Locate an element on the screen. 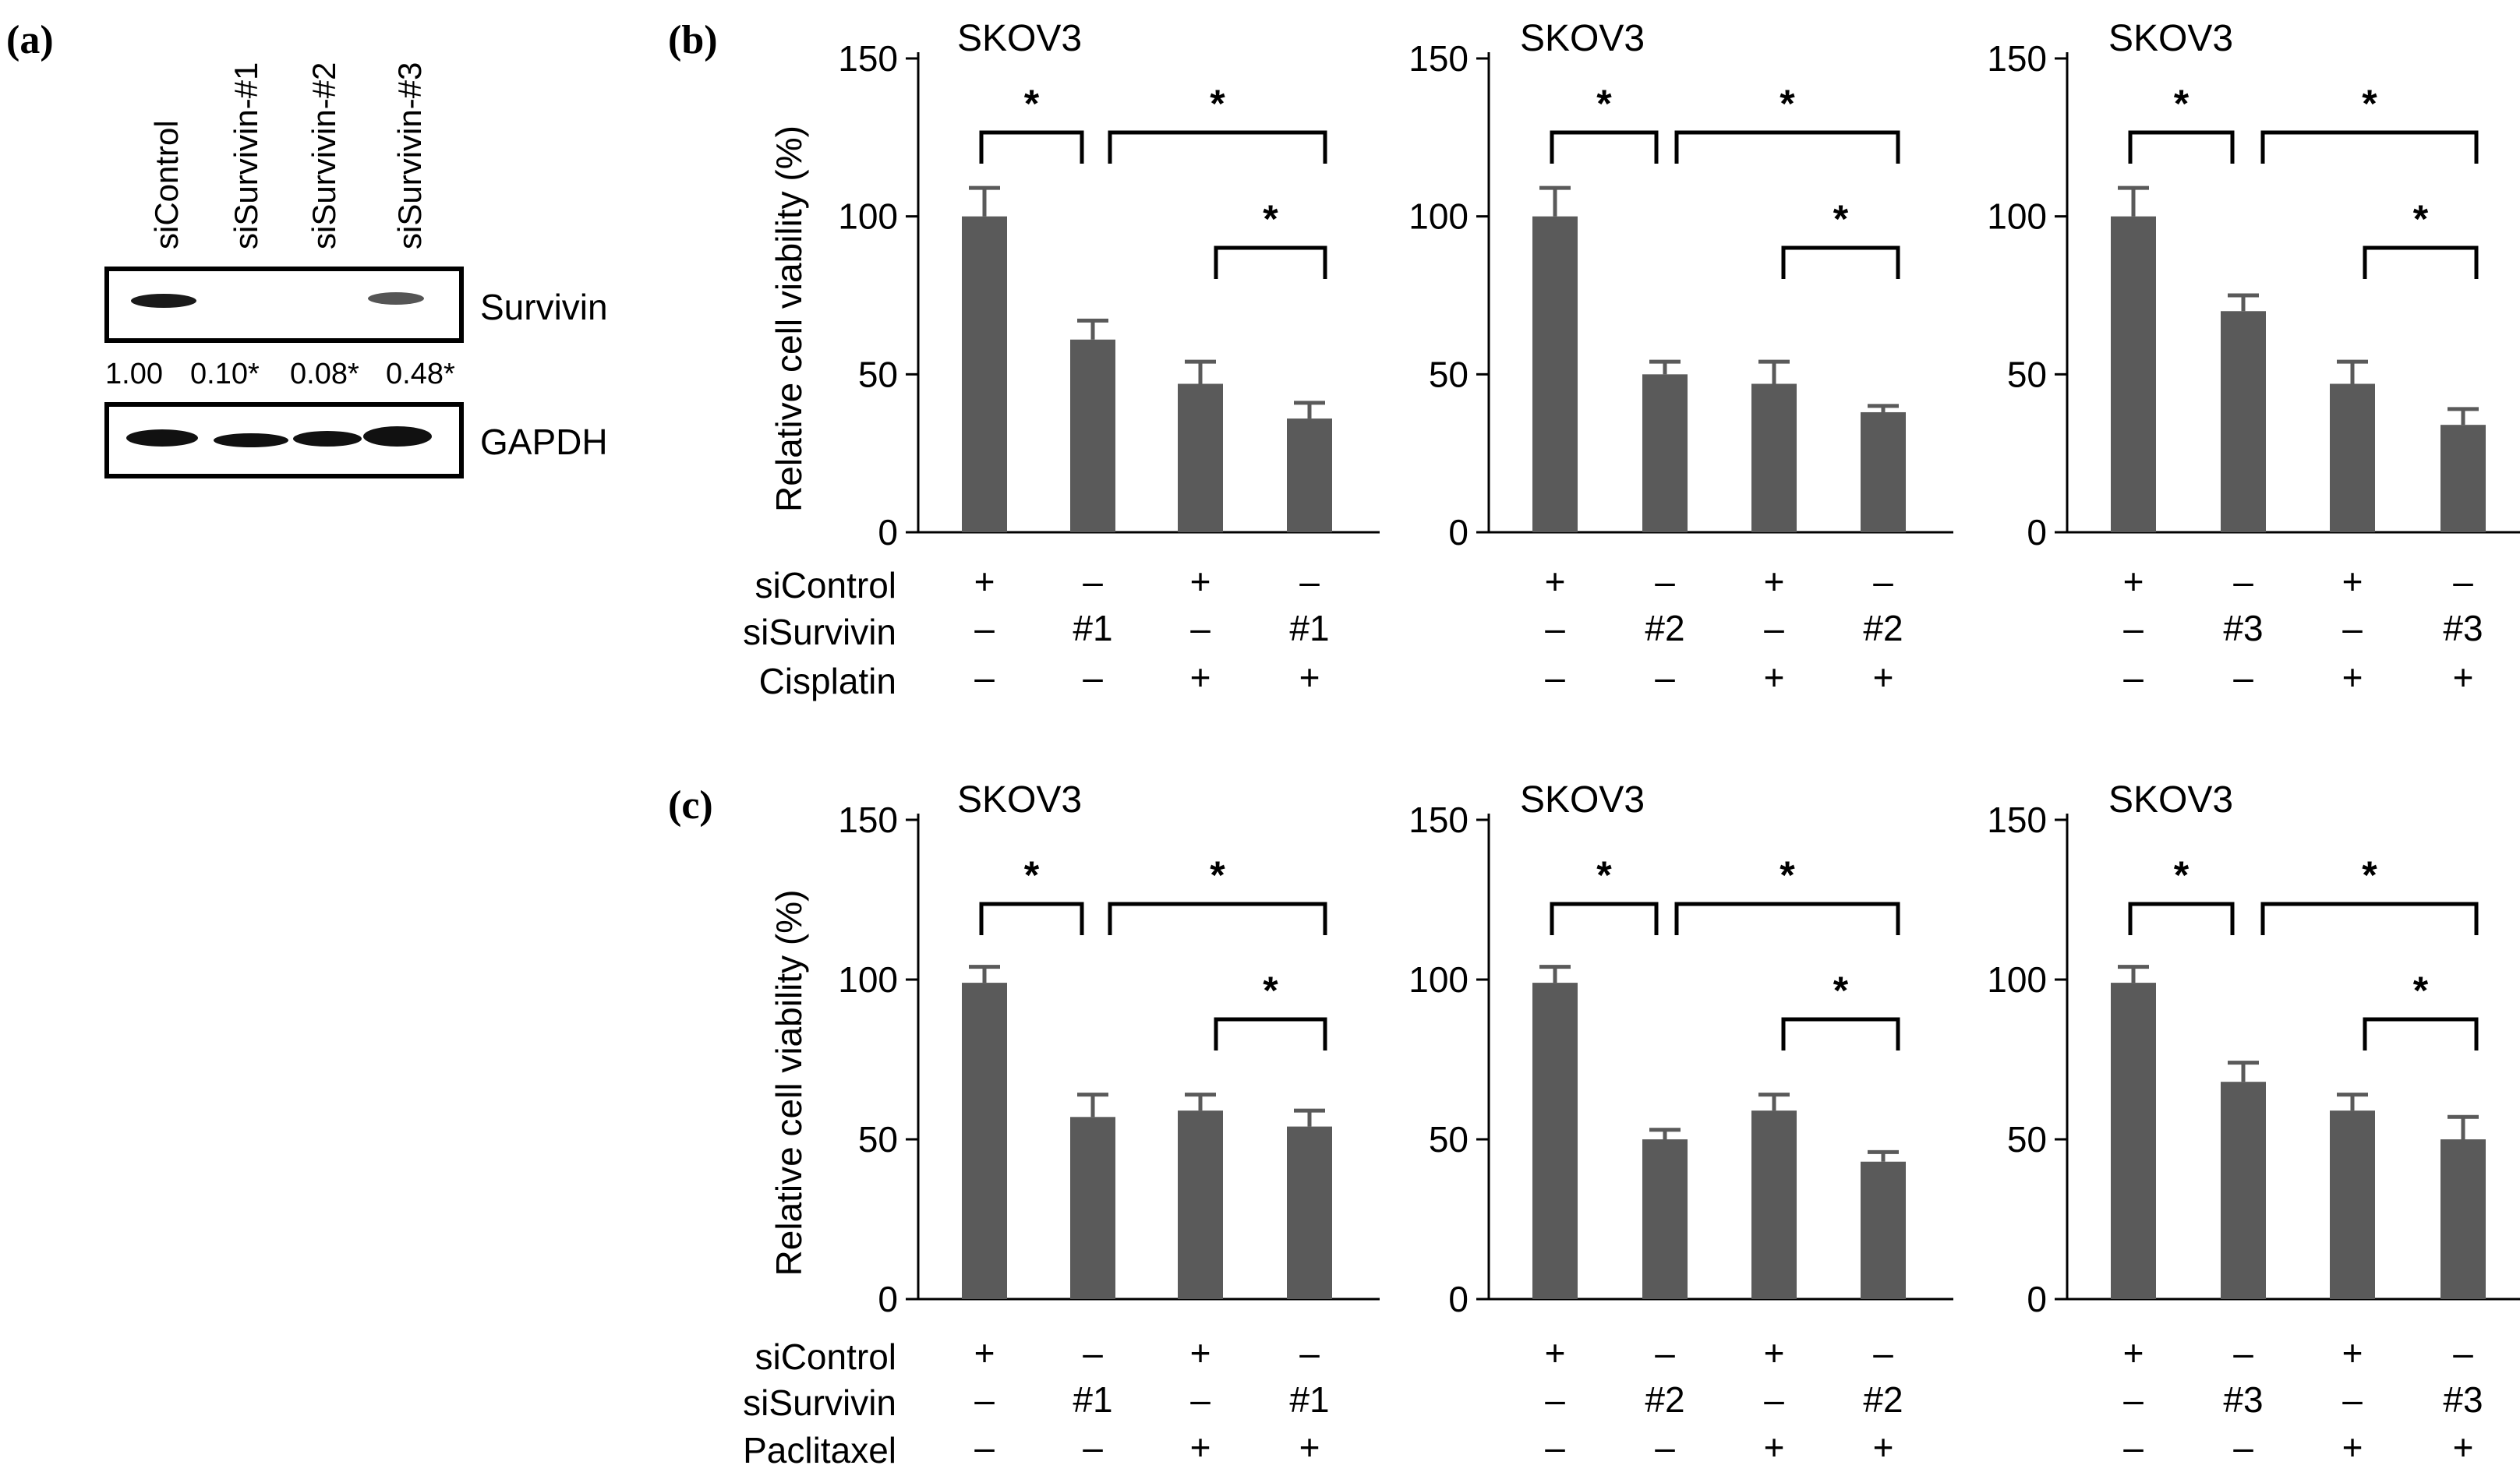 This screenshot has height=1483, width=2520. gapdh-label: GAPDH is located at coordinates (544, 442).